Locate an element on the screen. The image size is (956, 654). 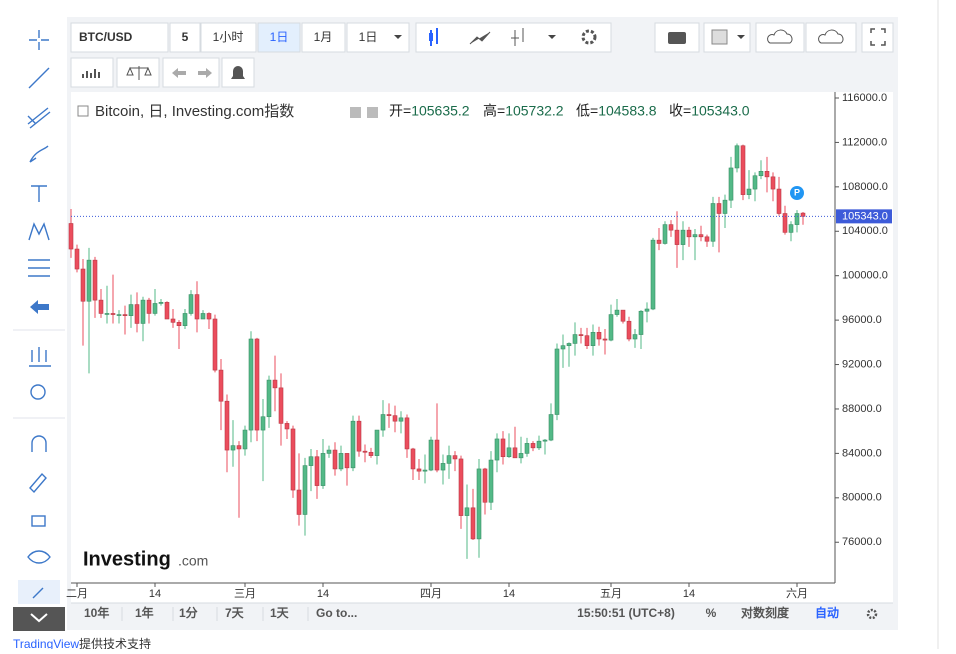
x-tick-label: 三月 is located at coordinates (245, 594).